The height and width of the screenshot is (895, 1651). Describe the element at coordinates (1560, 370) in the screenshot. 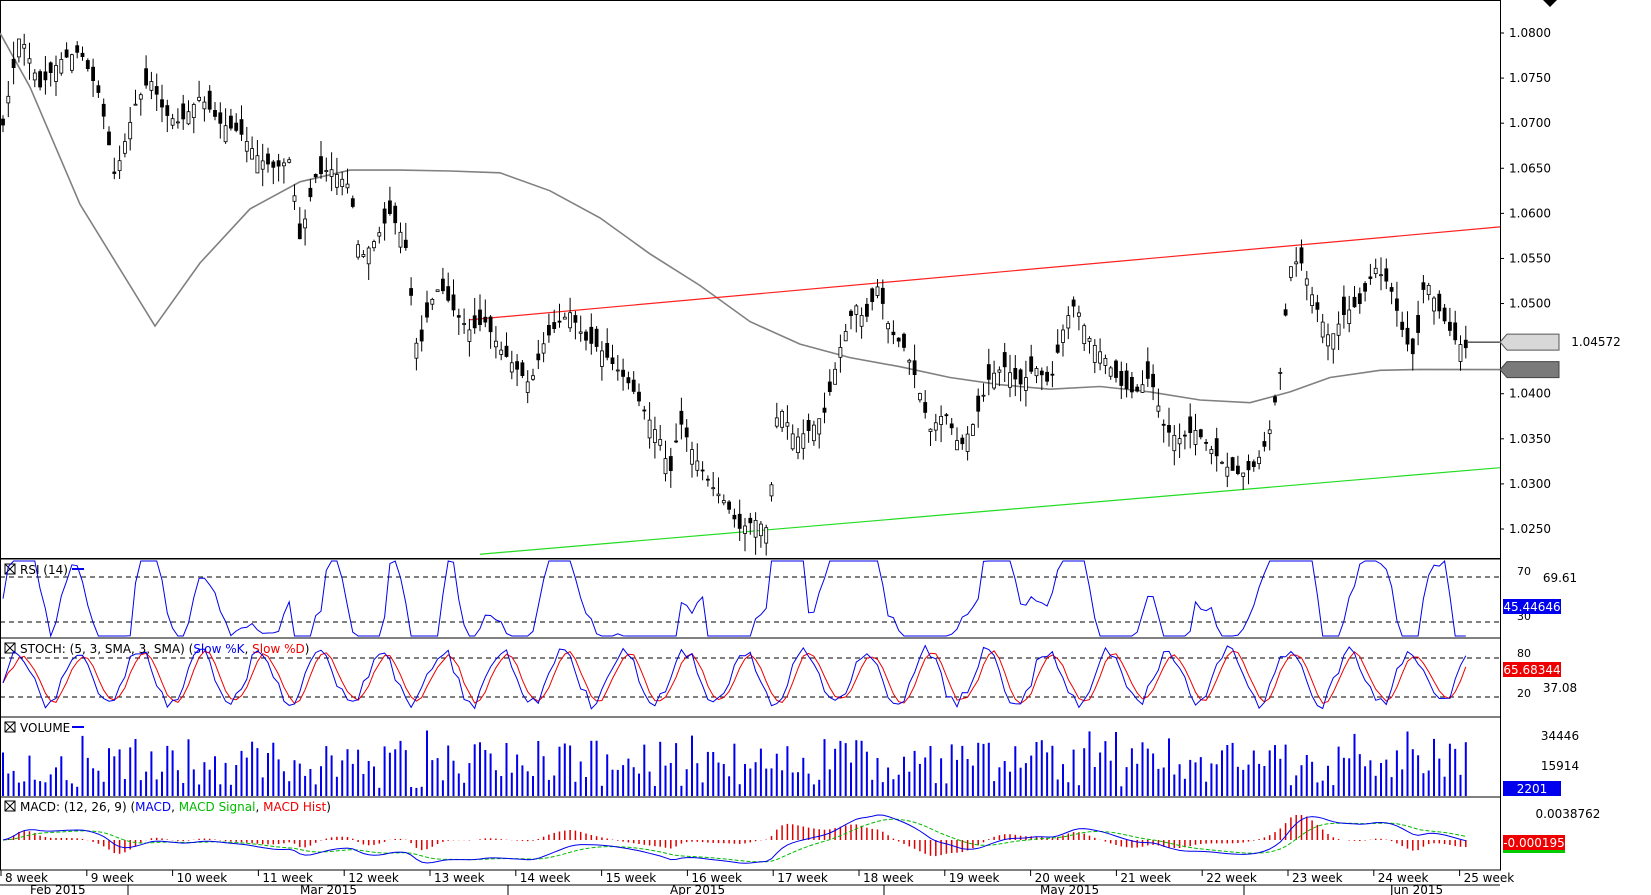

I see `ma-value-label: 1.04267` at that location.